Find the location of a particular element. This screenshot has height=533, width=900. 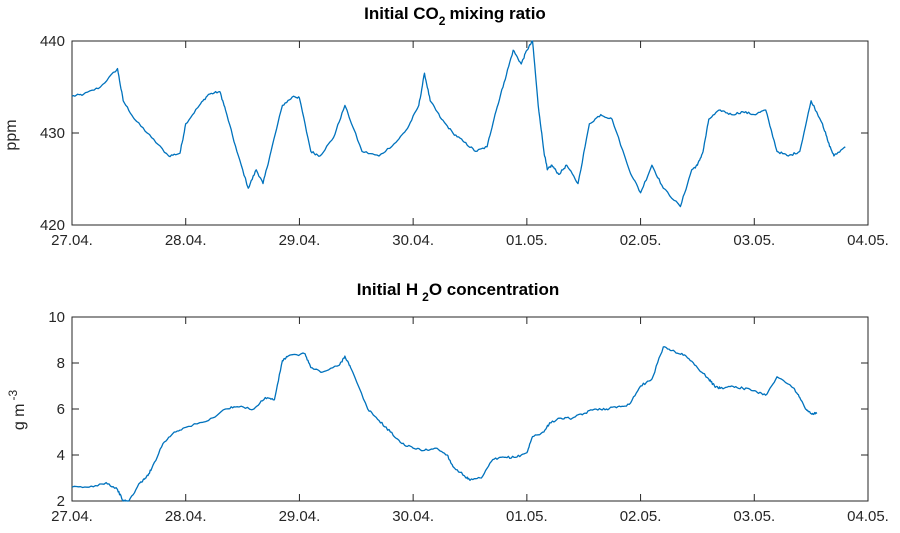

h2o-y-tick-label: 2 is located at coordinates (61, 501).